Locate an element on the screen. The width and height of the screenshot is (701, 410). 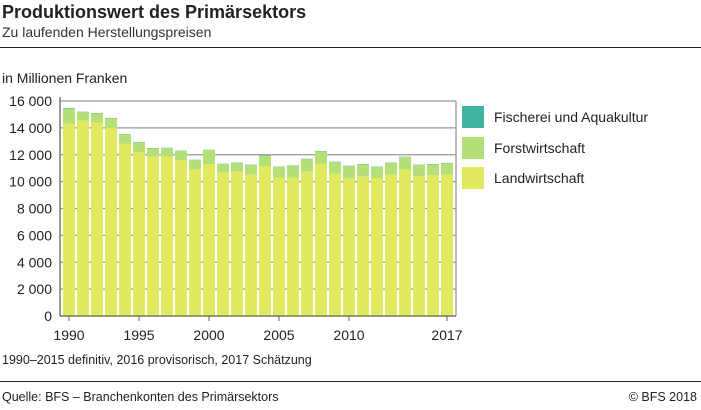
bottom-rule is located at coordinates (350, 381).